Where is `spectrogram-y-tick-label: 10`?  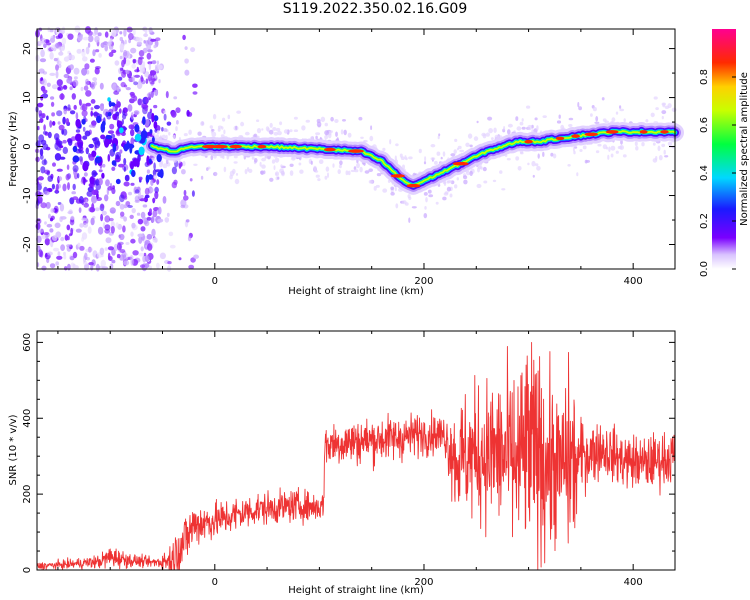 spectrogram-y-tick-label: 10 is located at coordinates (27, 97).